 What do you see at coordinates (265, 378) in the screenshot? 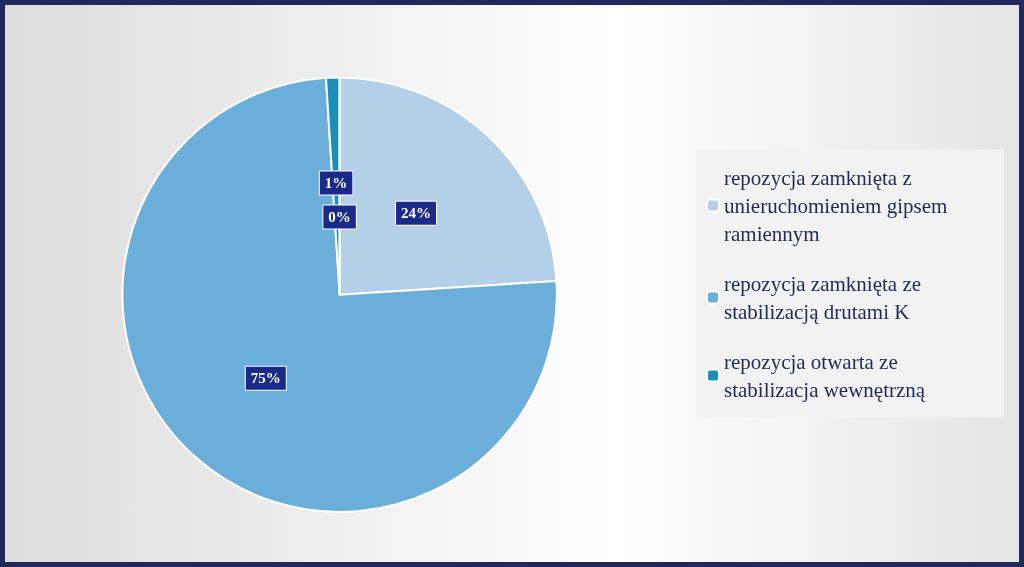
I see `data-label: 75%` at bounding box center [265, 378].